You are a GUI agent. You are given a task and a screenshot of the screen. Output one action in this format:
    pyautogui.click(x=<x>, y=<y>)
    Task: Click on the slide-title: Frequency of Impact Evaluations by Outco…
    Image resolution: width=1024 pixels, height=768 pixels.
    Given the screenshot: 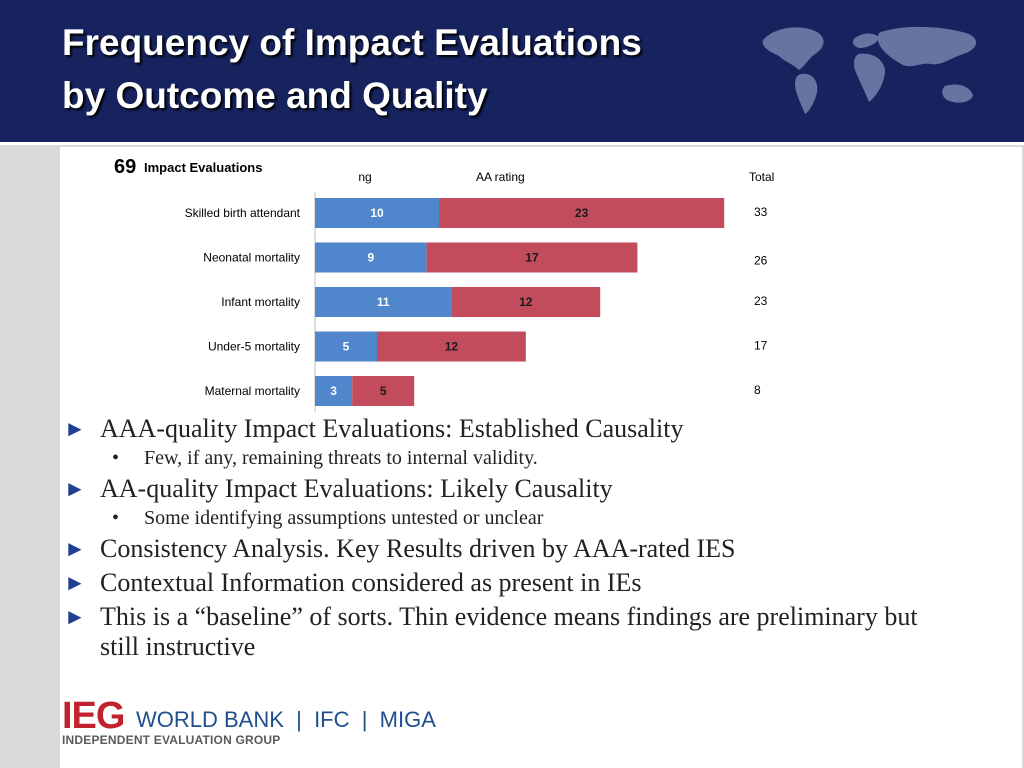 What is the action you would take?
    pyautogui.click(x=352, y=69)
    